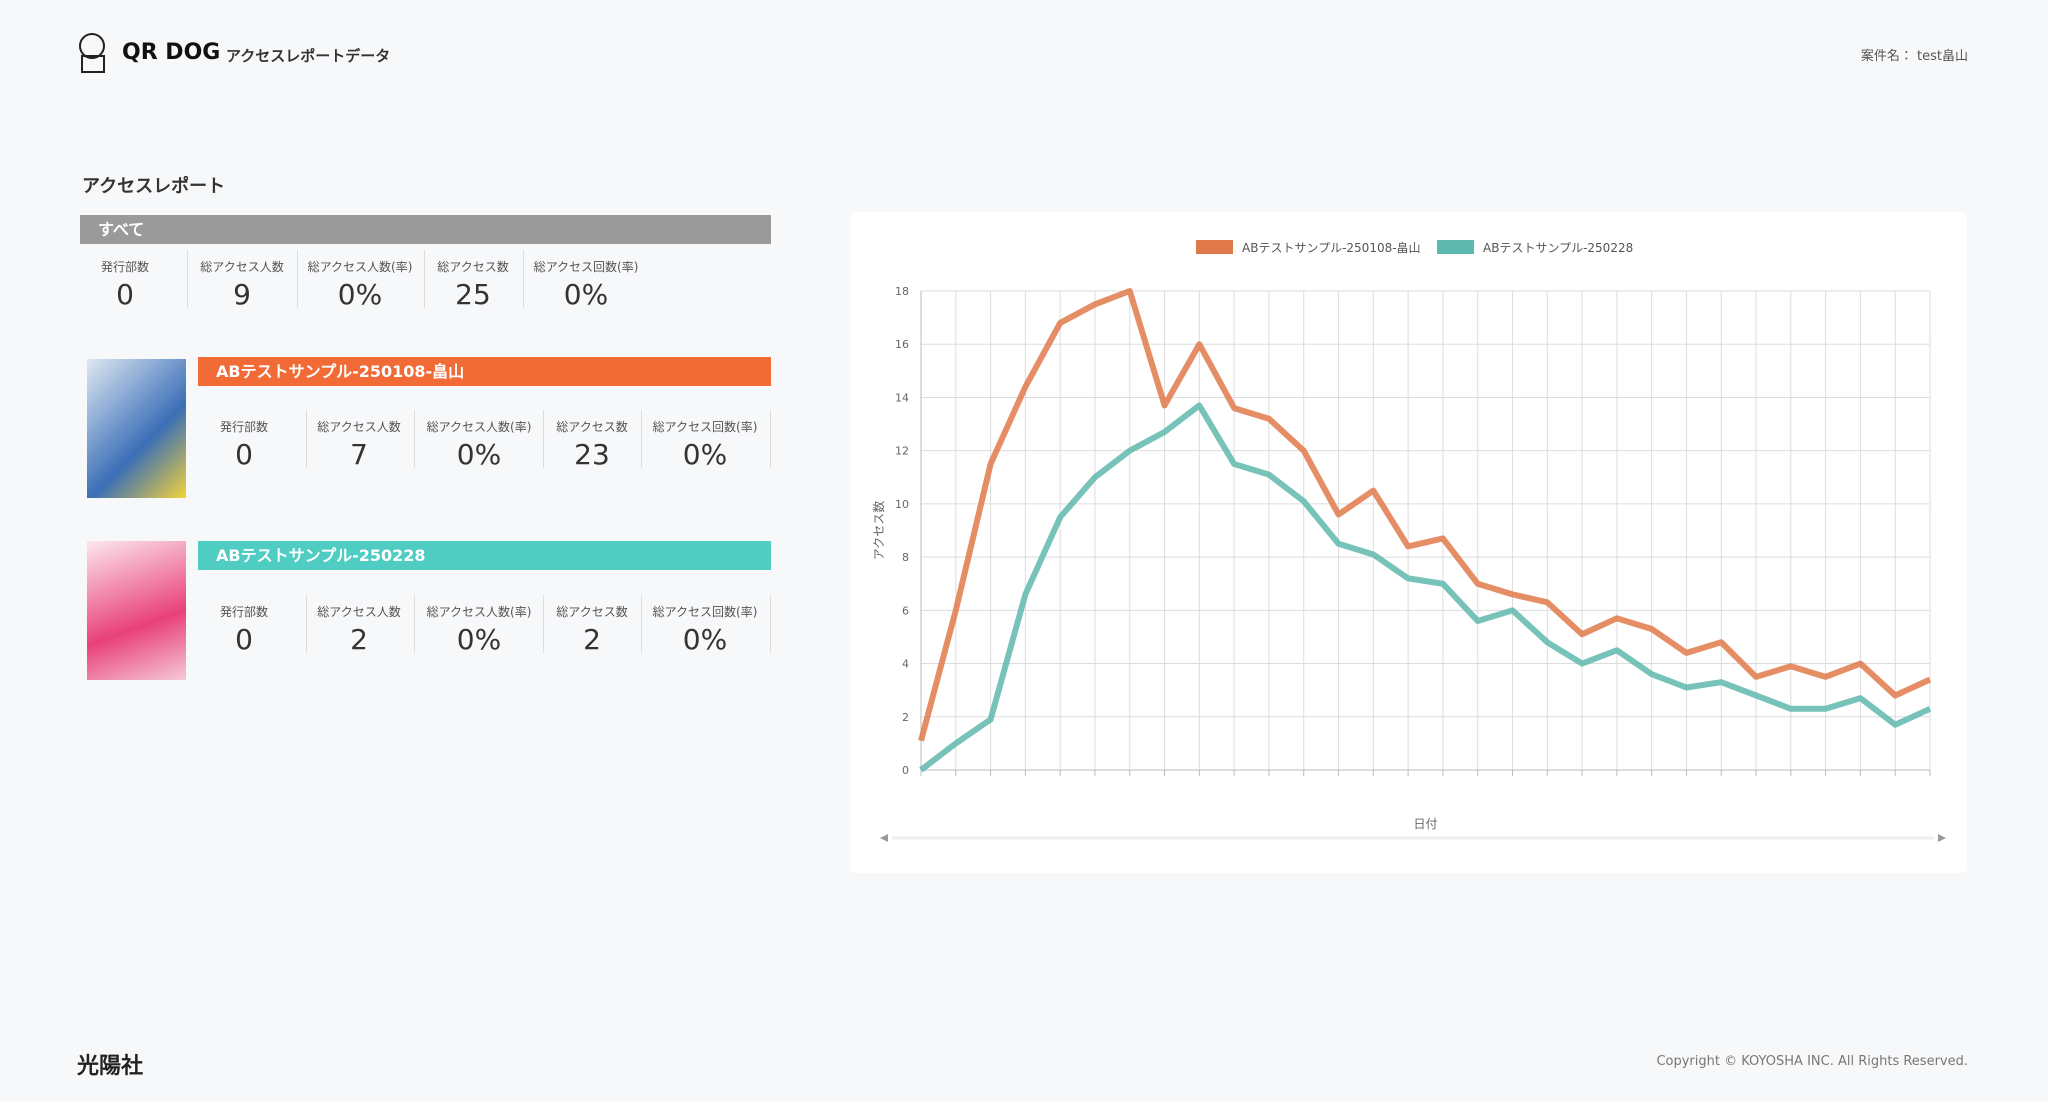 This screenshot has height=1102, width=2048. I want to click on stat-value: 7, so click(359, 454).